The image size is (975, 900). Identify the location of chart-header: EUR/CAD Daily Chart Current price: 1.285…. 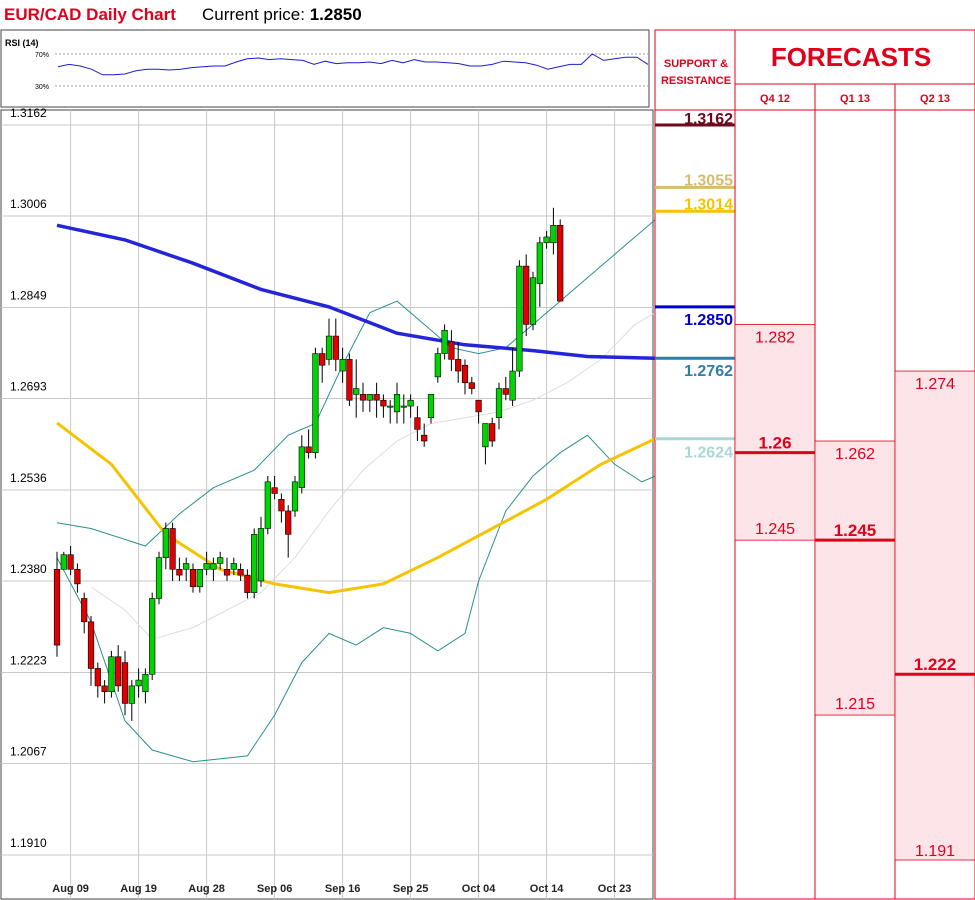
(327, 15).